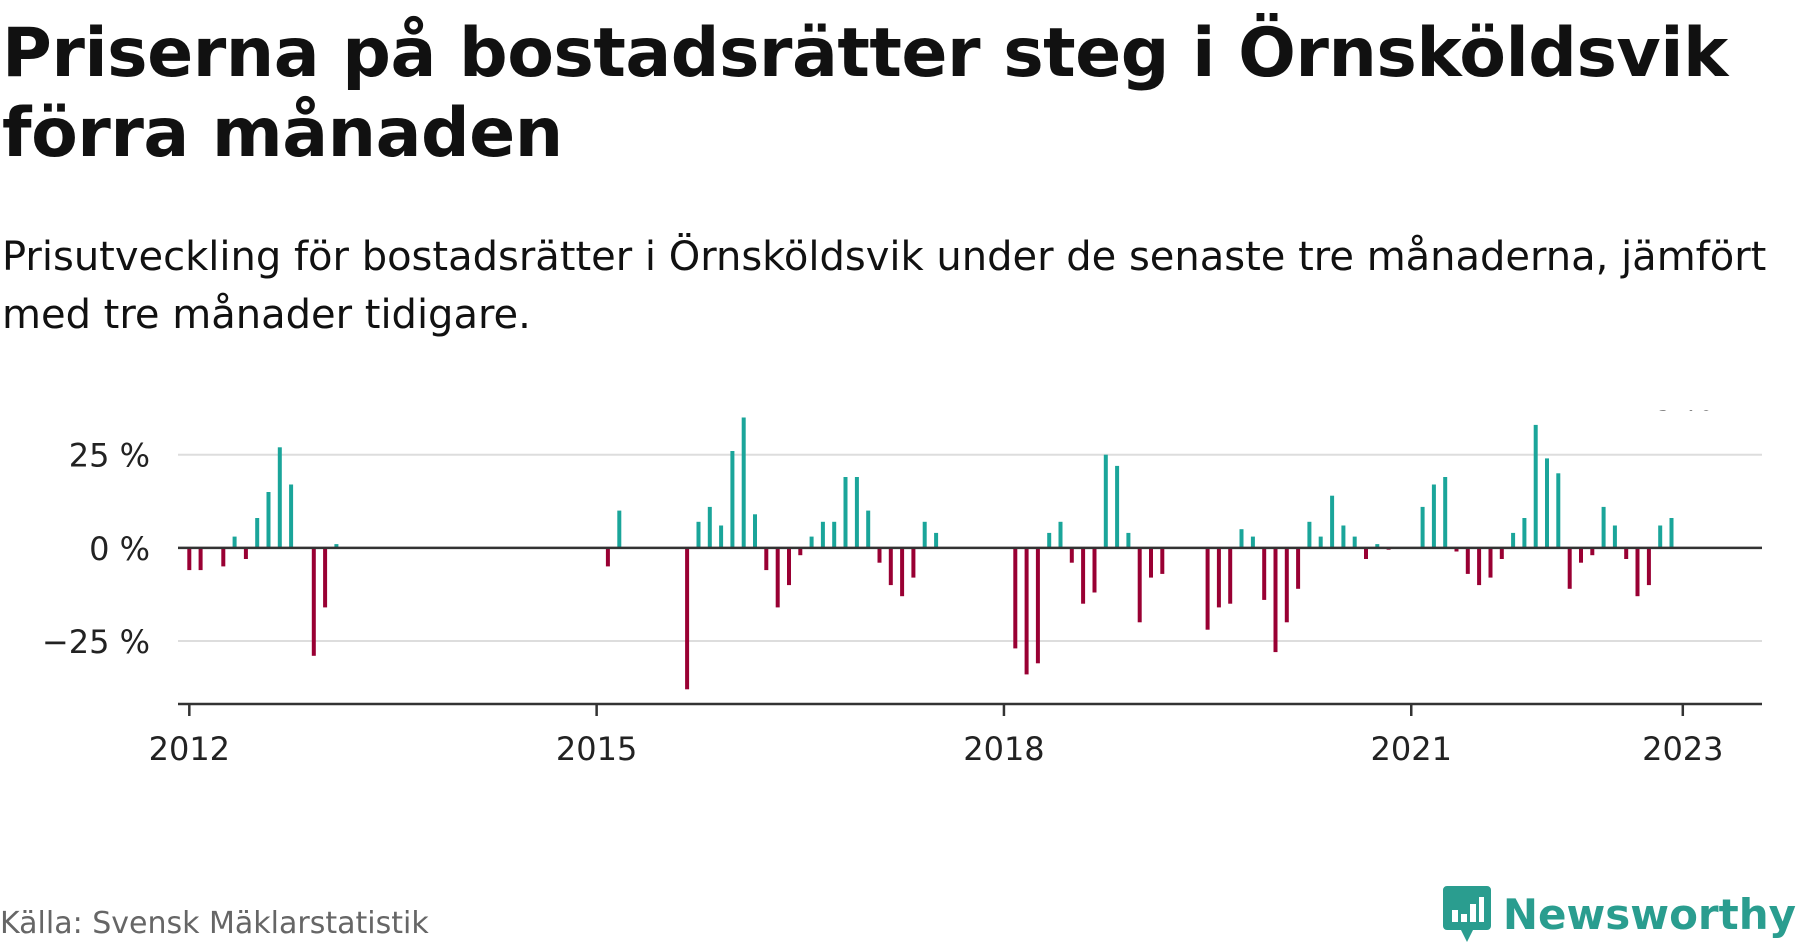 The width and height of the screenshot is (1800, 948). What do you see at coordinates (1649, 914) in the screenshot?
I see `brand-name: Newsworthy` at bounding box center [1649, 914].